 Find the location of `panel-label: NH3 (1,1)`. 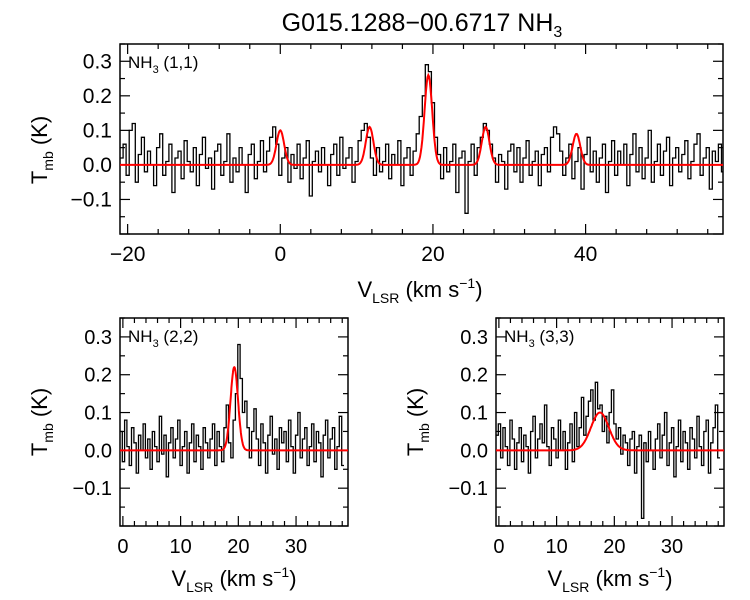

panel-label: NH3 (1,1) is located at coordinates (163, 64).